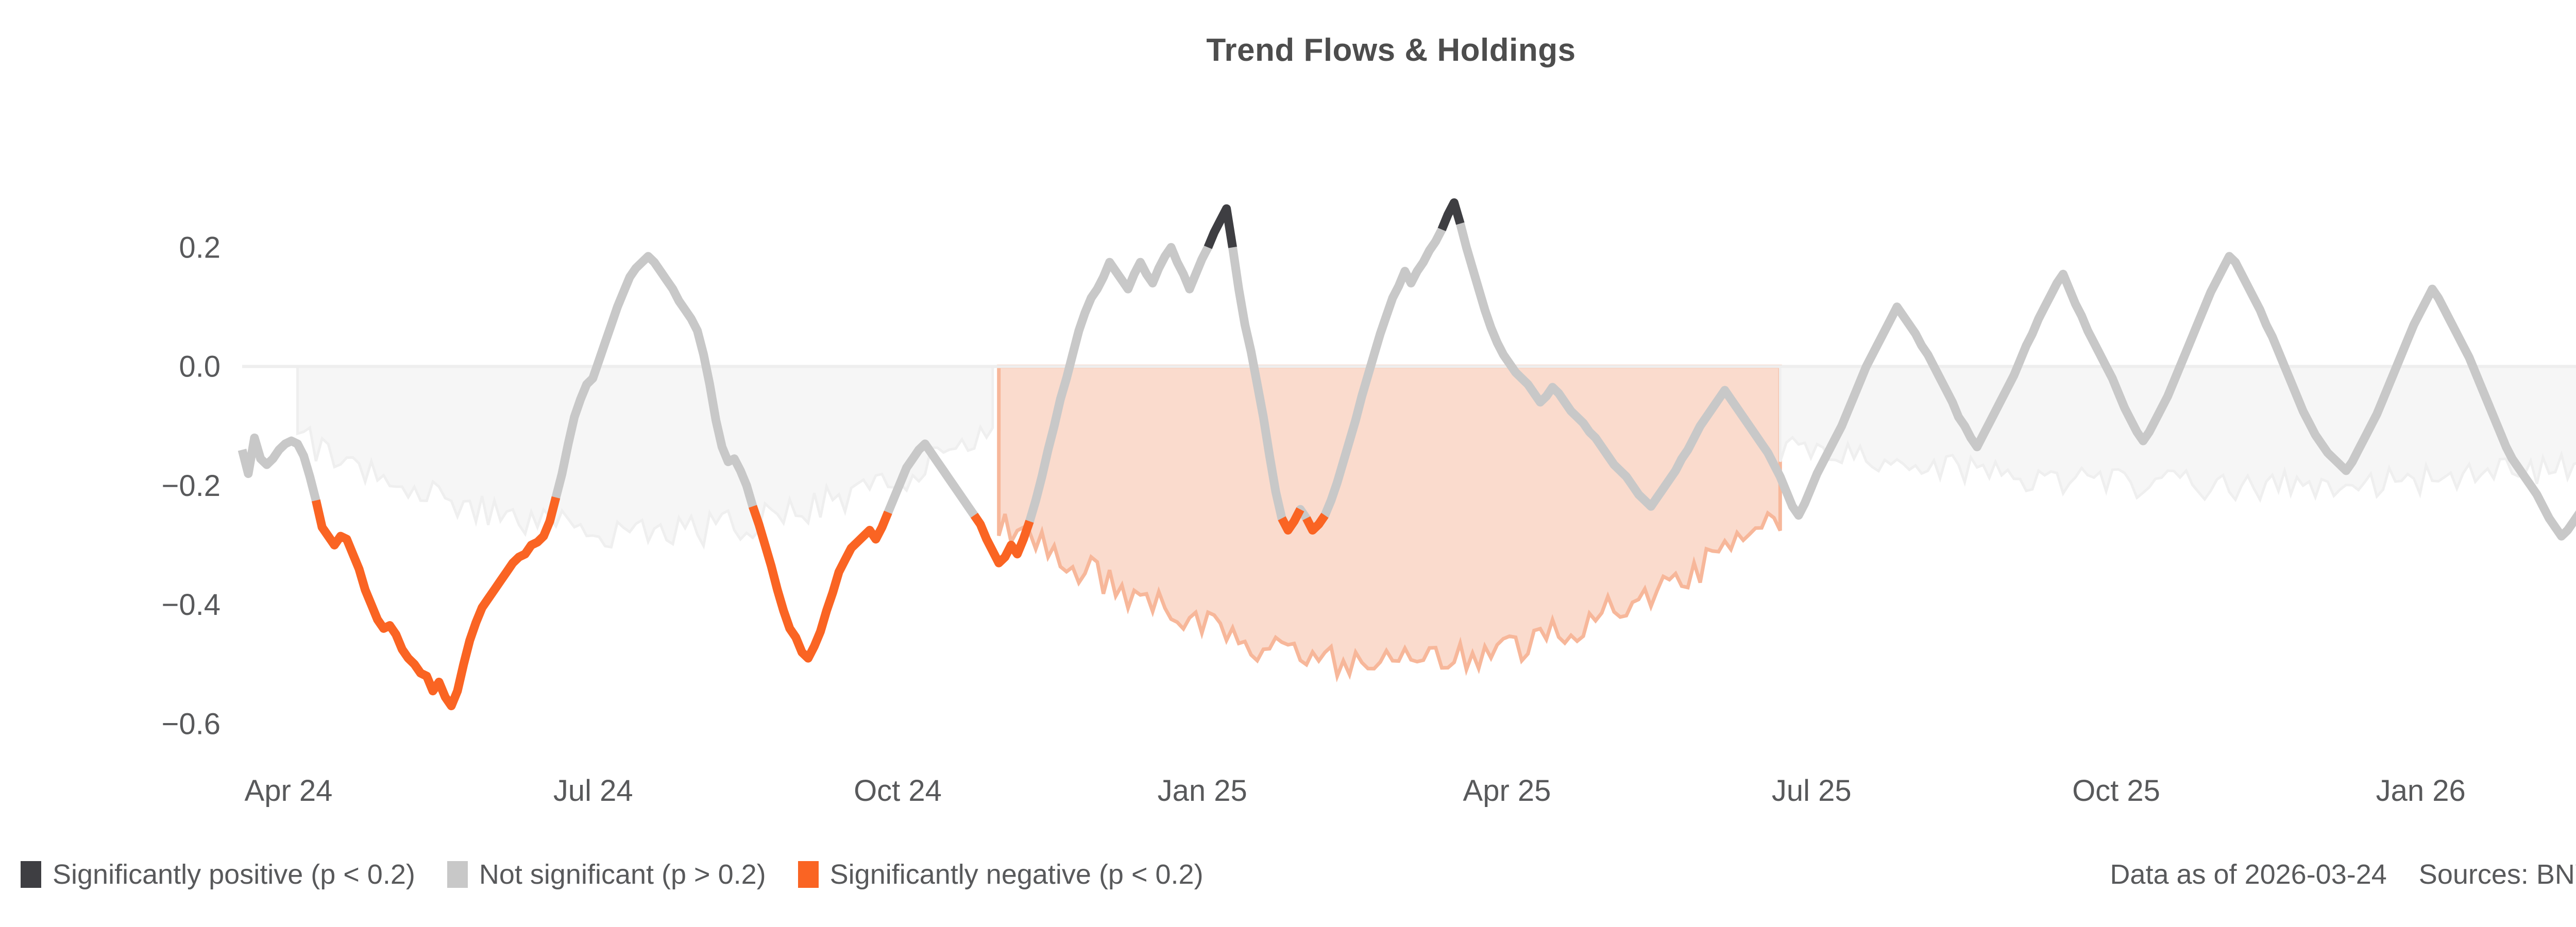  What do you see at coordinates (191, 486) in the screenshot?
I see `y-tick-label: −0.2` at bounding box center [191, 486].